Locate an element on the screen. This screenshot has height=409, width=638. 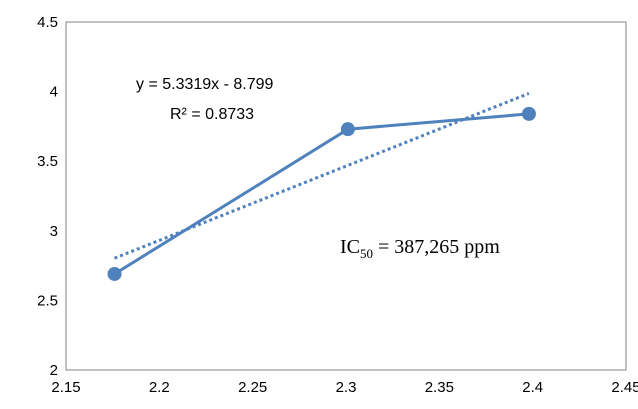
x-tick-label: 2.45 is located at coordinates (624, 387).